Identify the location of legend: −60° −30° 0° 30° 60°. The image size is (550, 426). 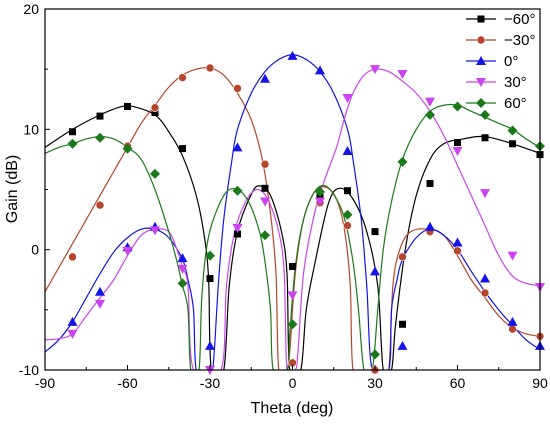
(500, 61).